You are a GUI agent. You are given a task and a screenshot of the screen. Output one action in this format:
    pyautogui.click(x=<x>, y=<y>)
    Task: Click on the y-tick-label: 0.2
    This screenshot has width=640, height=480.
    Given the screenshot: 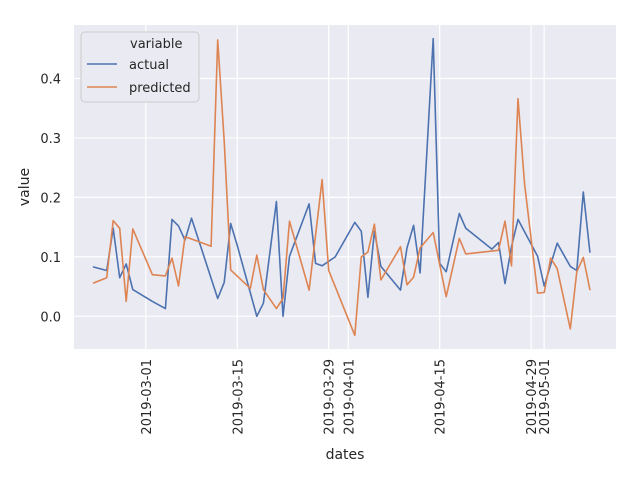 What is the action you would take?
    pyautogui.click(x=50, y=198)
    